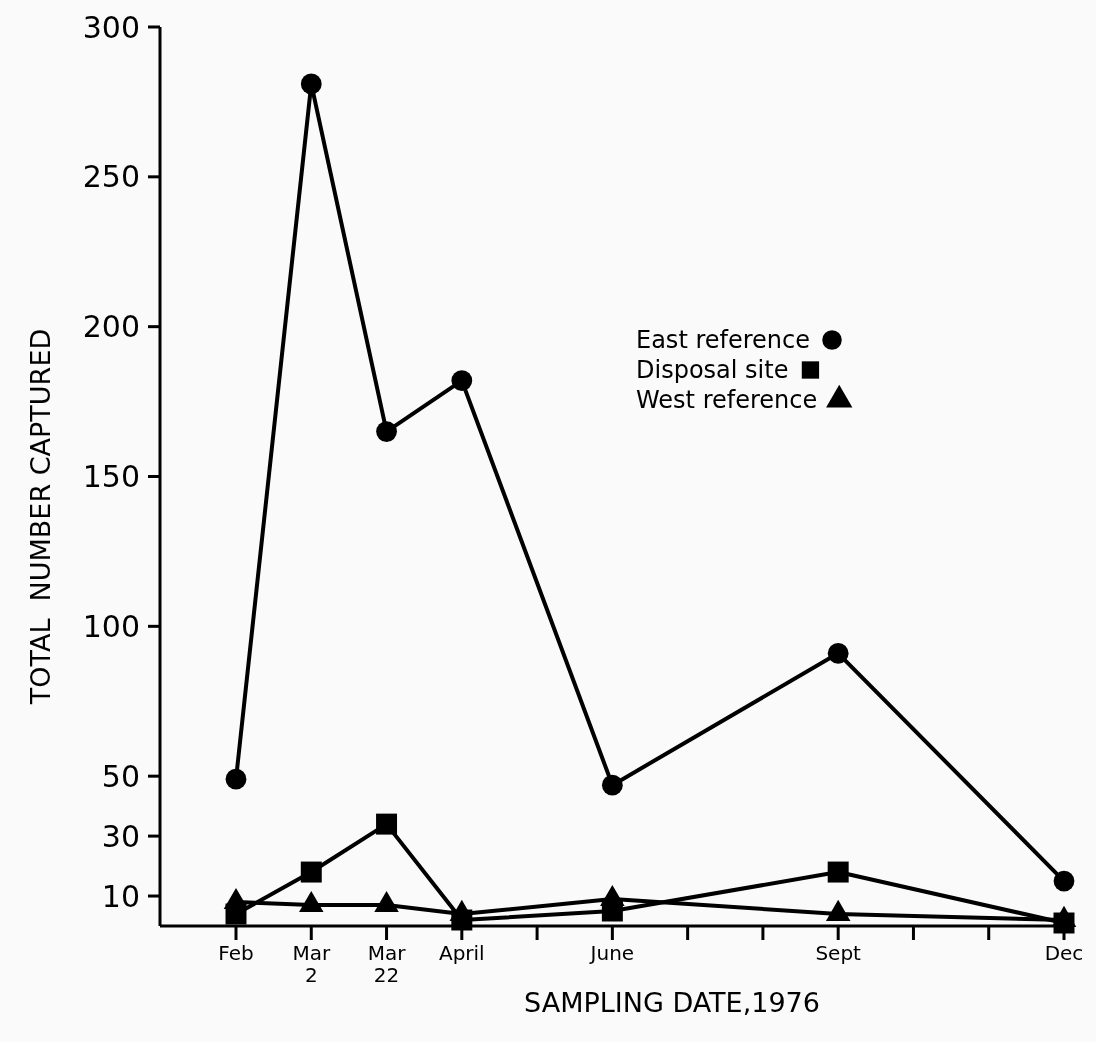 The height and width of the screenshot is (1042, 1096). I want to click on x-tick-label: Sept, so click(838, 953).